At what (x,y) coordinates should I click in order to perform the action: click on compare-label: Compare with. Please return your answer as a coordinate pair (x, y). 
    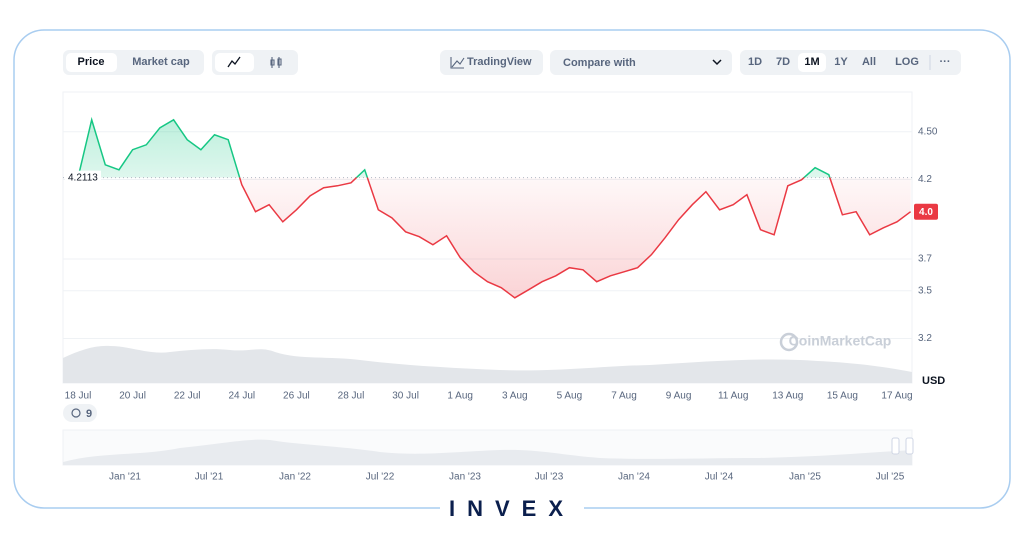
    Looking at the image, I should click on (599, 63).